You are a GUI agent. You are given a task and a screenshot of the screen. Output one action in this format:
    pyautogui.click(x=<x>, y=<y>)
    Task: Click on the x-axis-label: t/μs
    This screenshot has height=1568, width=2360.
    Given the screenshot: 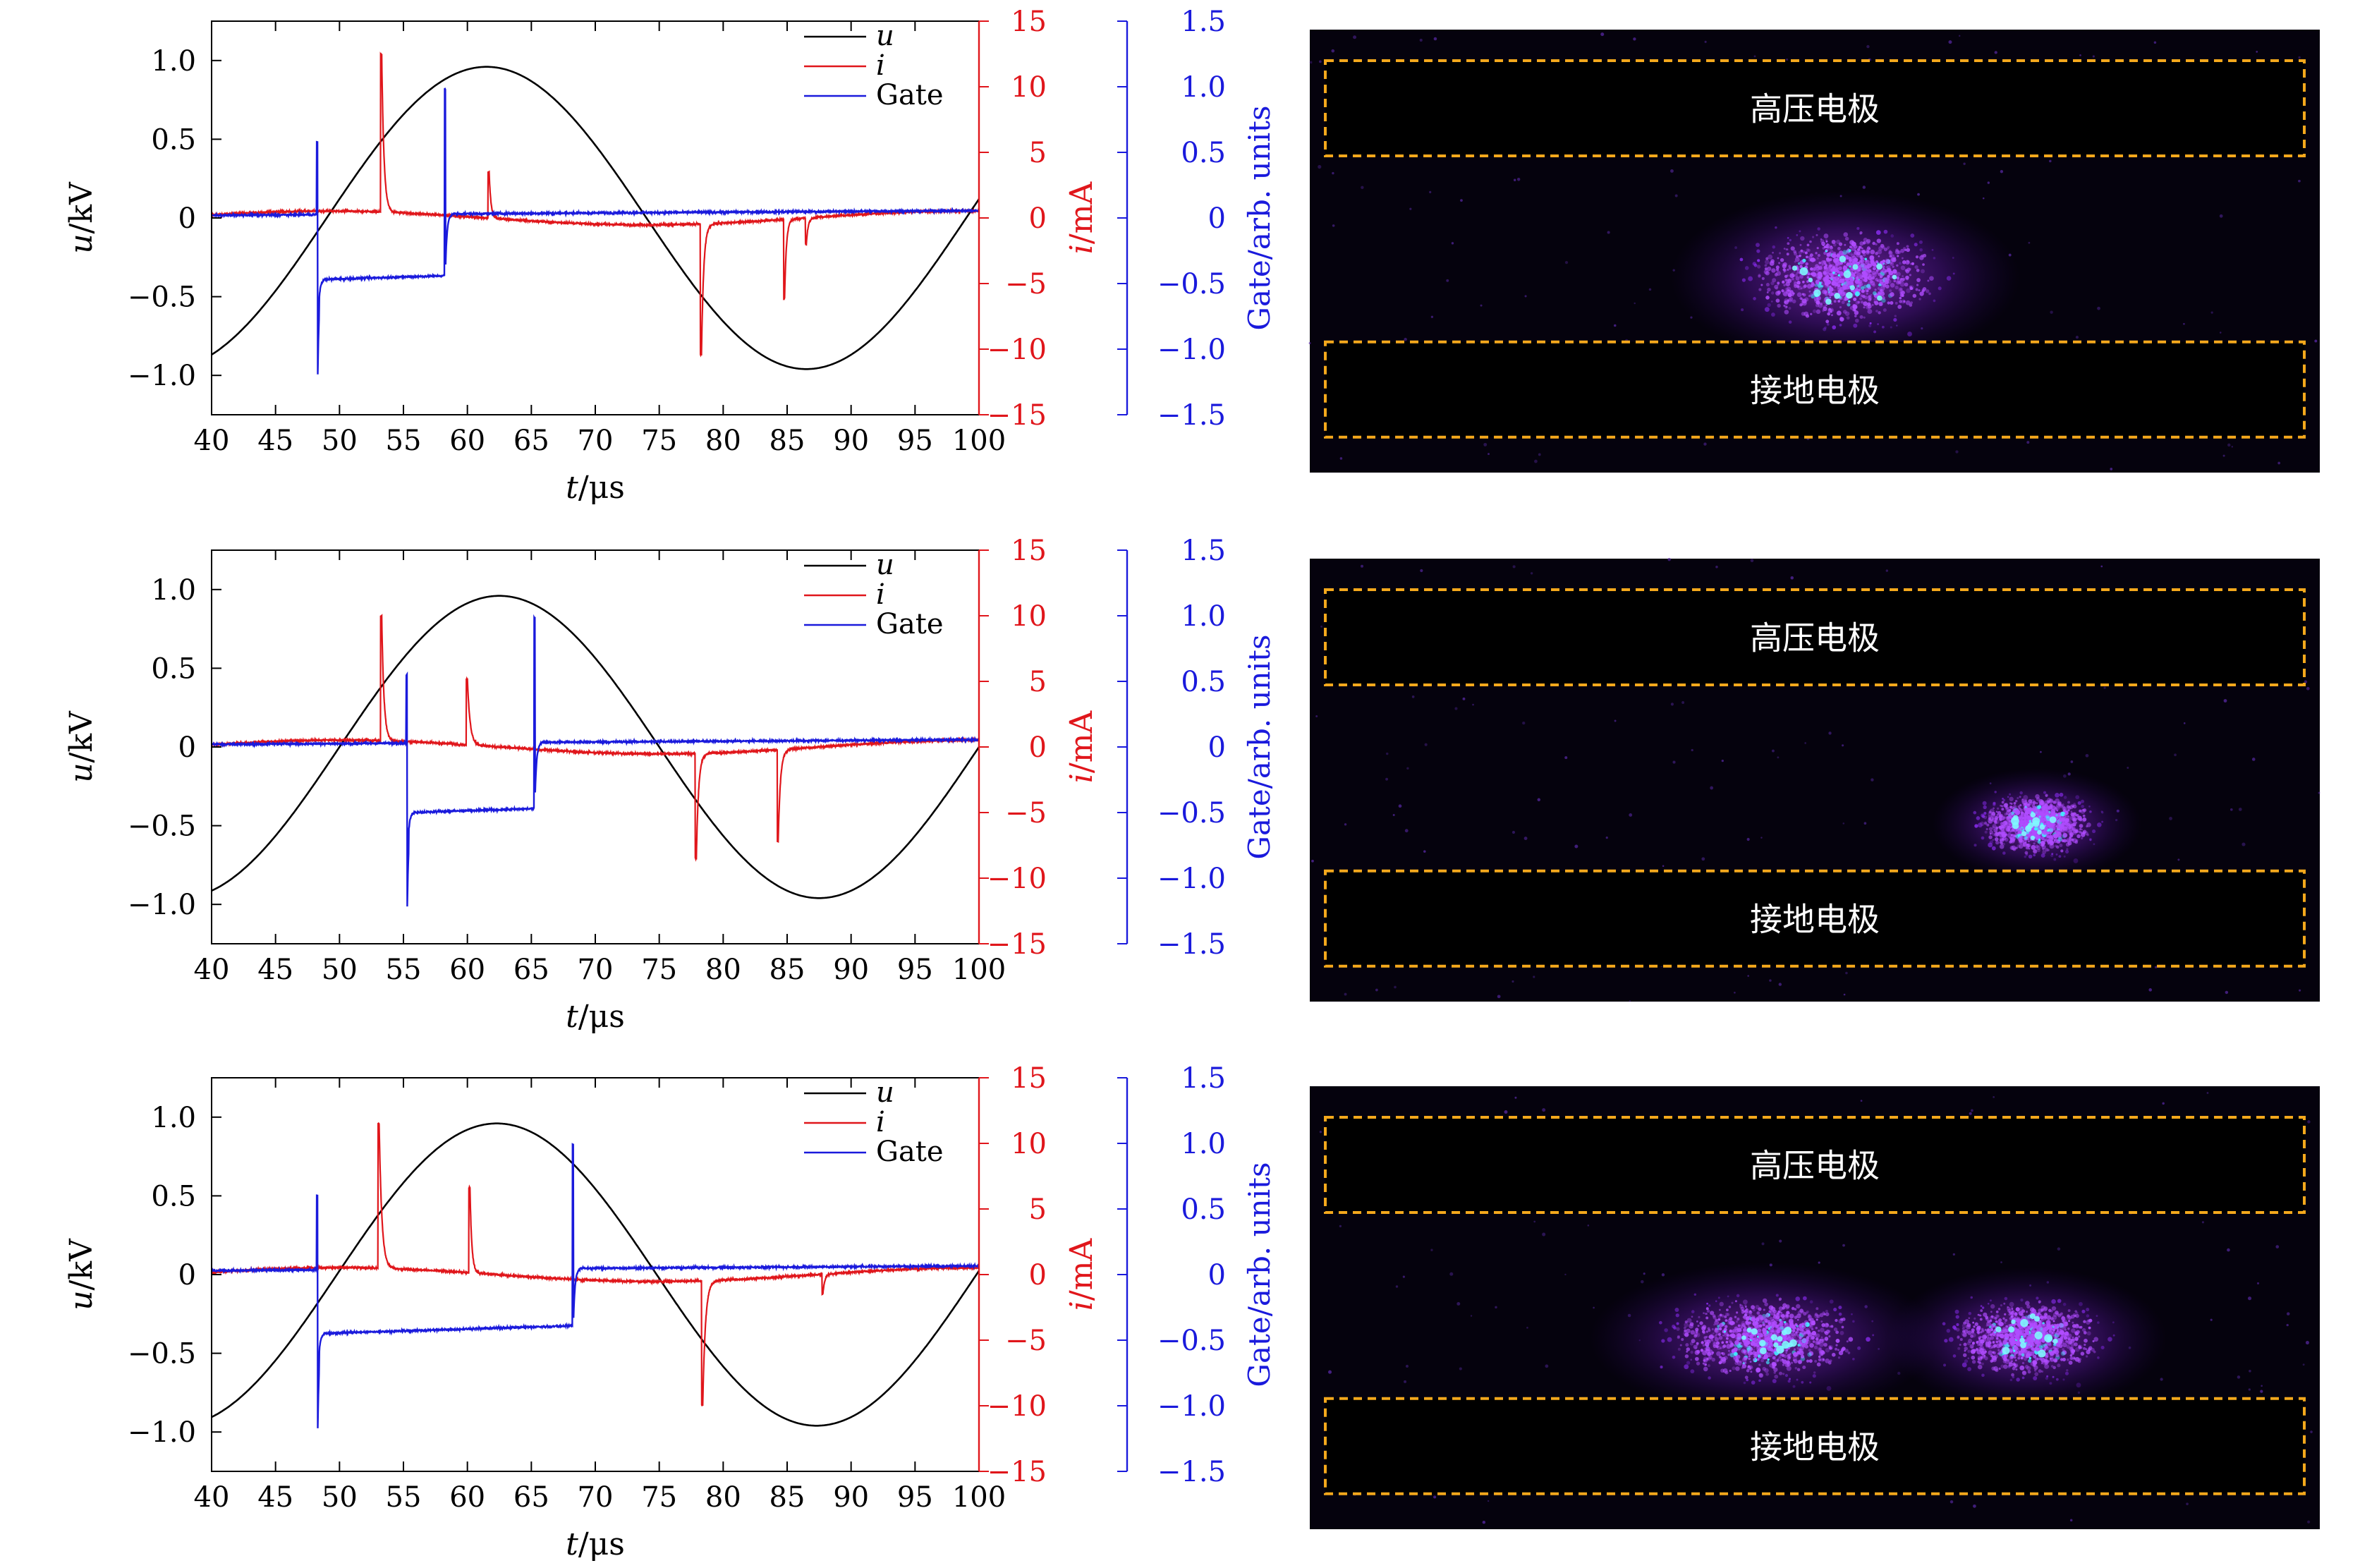 What is the action you would take?
    pyautogui.click(x=595, y=1017)
    